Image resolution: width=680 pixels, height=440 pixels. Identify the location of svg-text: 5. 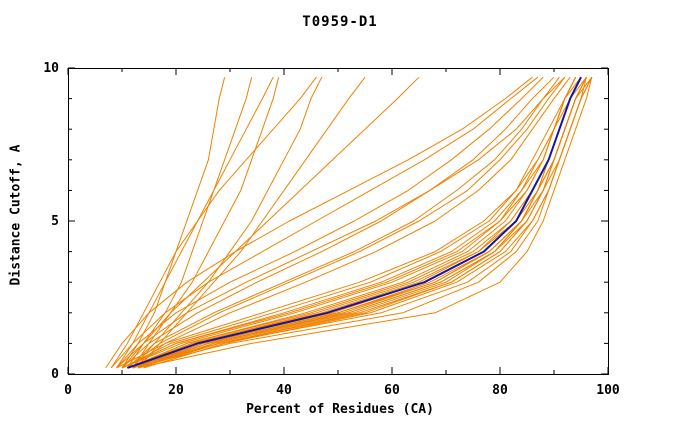
(55, 221).